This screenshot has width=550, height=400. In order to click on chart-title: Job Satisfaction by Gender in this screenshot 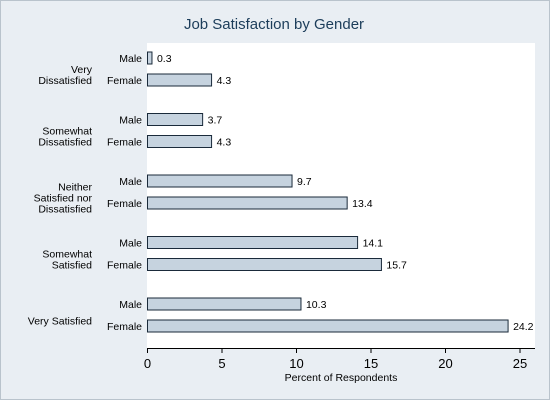, I will do `click(274, 24)`.